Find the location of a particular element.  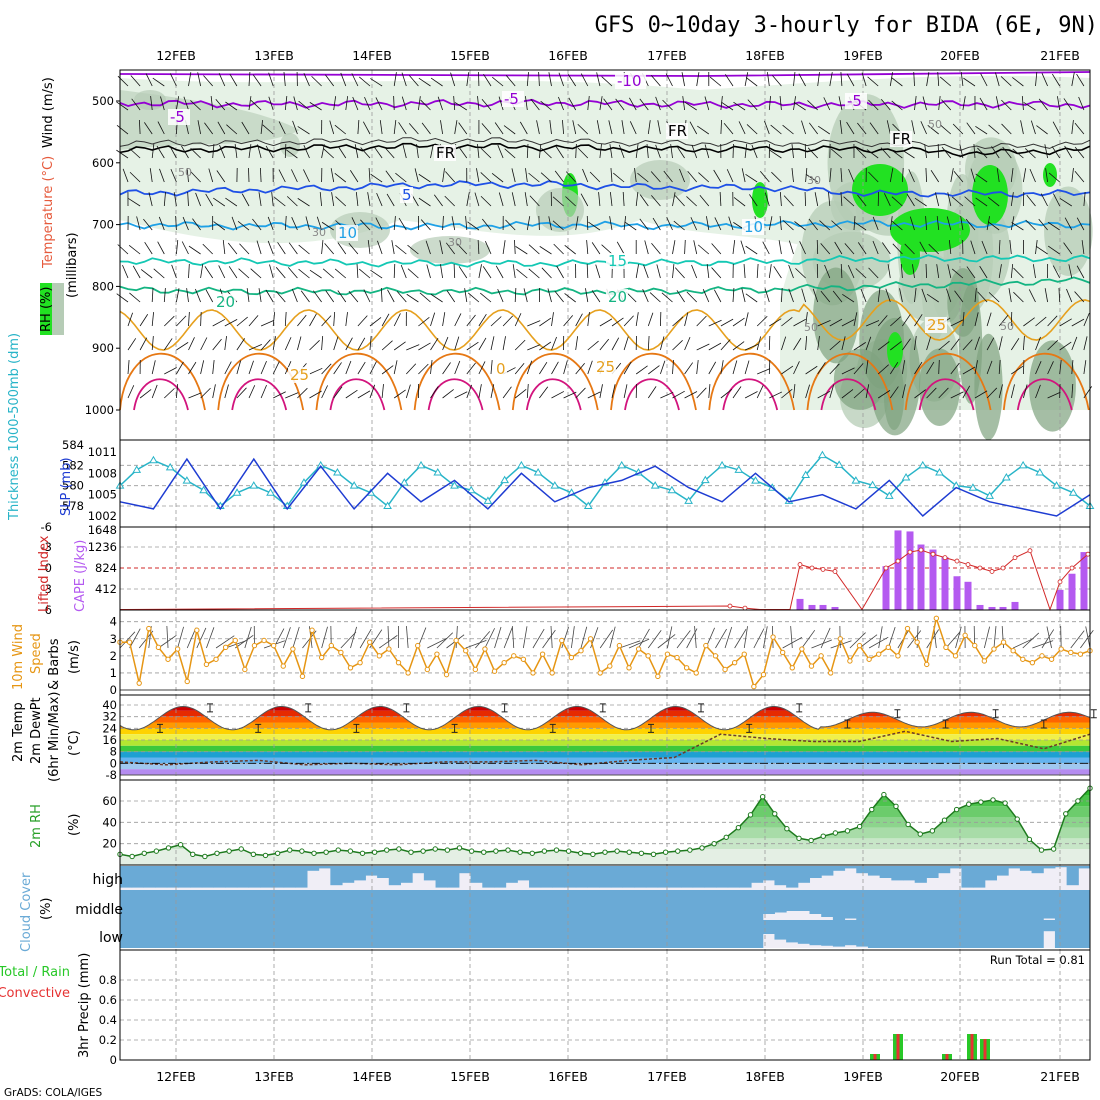

cape-bar is located at coordinates (968, 595).